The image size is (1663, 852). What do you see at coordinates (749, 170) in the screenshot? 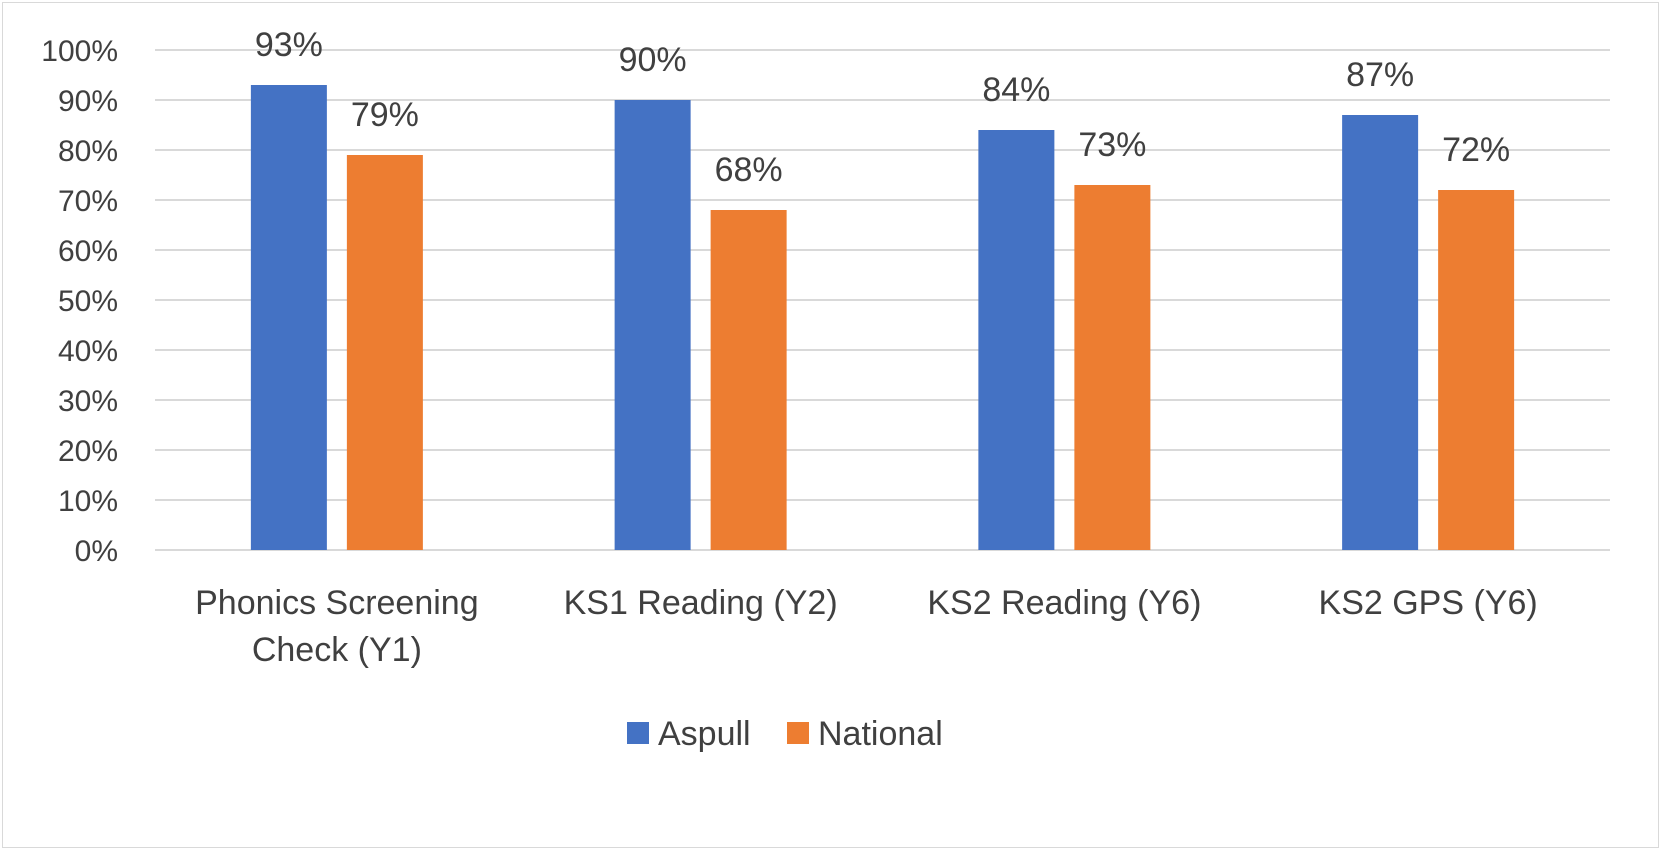
I see `data-label: 68%` at bounding box center [749, 170].